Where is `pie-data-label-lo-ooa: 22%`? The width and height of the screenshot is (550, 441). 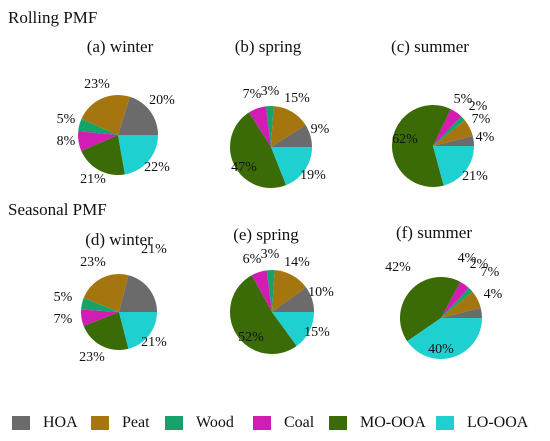
pie-data-label-lo-ooa: 22% is located at coordinates (157, 167).